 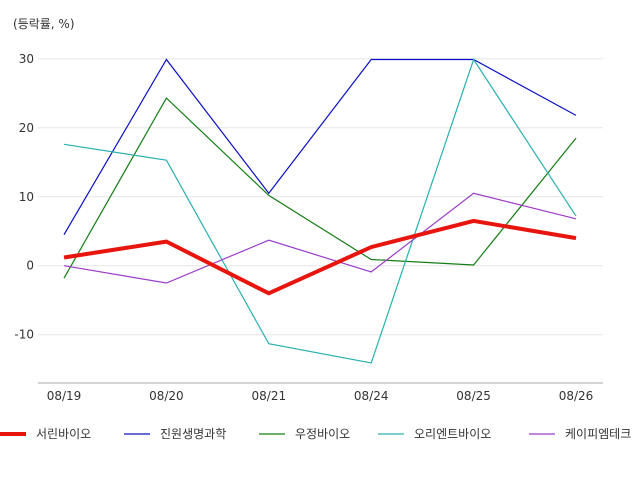 I want to click on y-tick-label: 10, so click(x=26, y=197).